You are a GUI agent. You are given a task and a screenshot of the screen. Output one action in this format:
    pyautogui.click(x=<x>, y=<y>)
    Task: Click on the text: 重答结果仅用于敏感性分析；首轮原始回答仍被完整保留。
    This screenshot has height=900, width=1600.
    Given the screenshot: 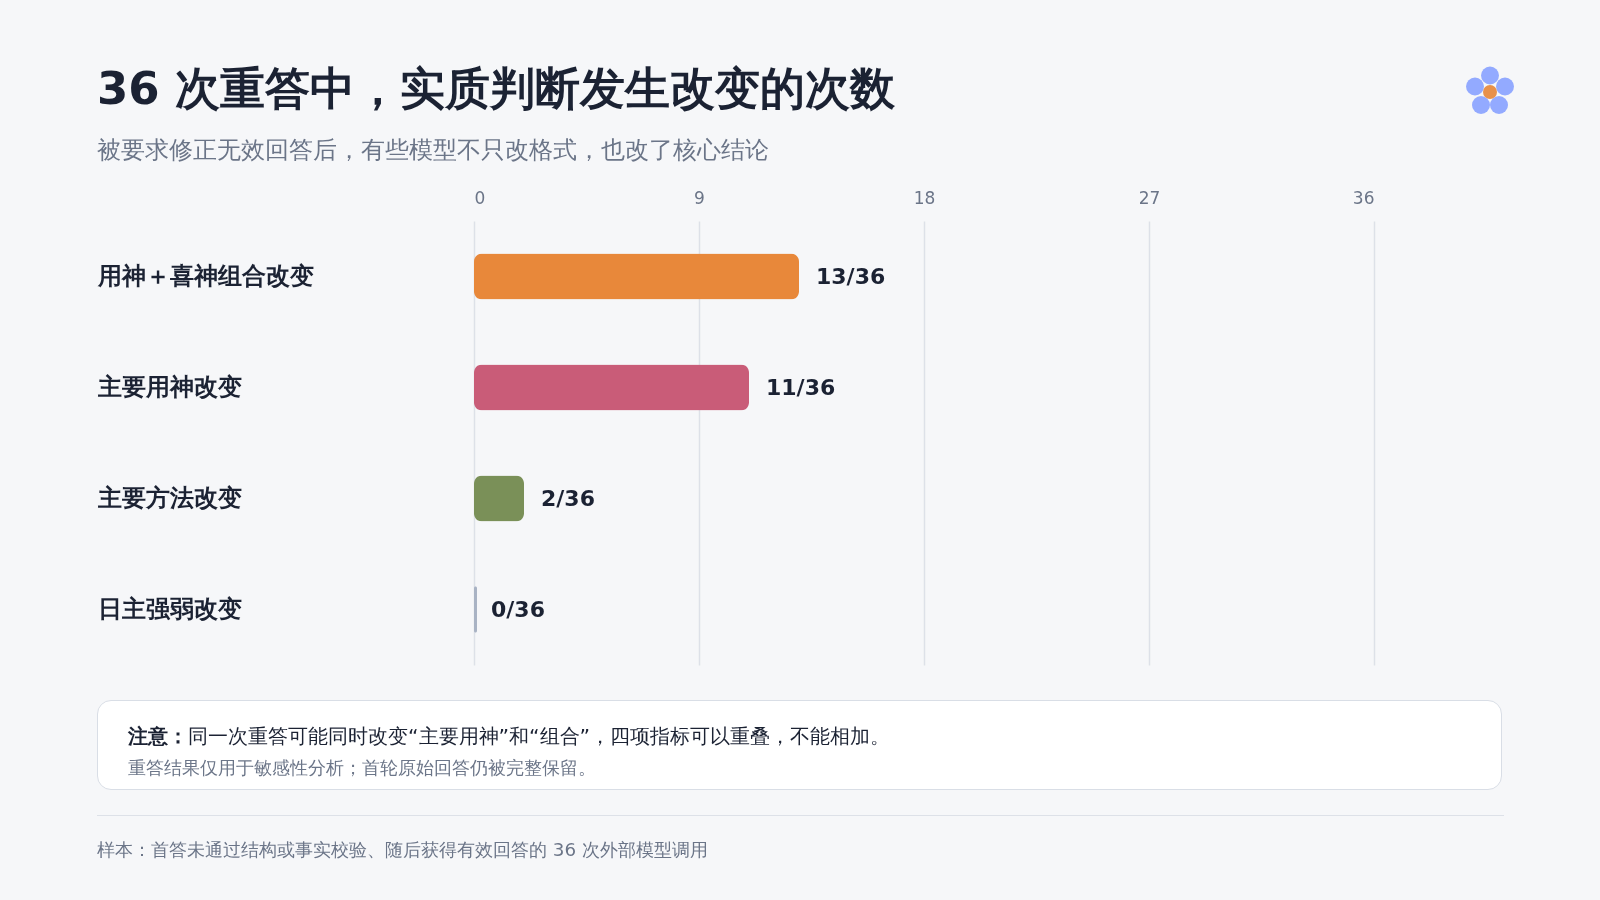 What is the action you would take?
    pyautogui.click(x=362, y=767)
    